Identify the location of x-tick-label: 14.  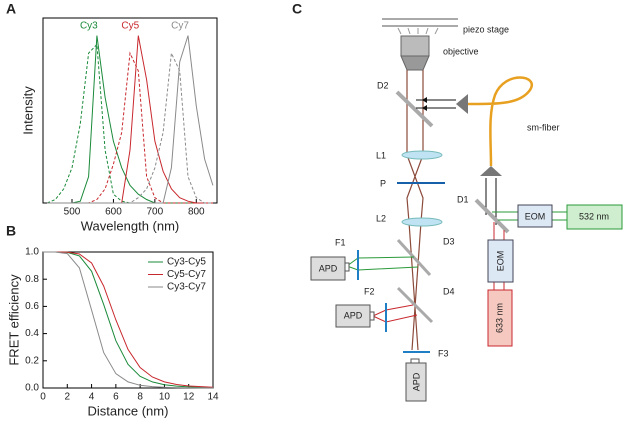
(213, 397).